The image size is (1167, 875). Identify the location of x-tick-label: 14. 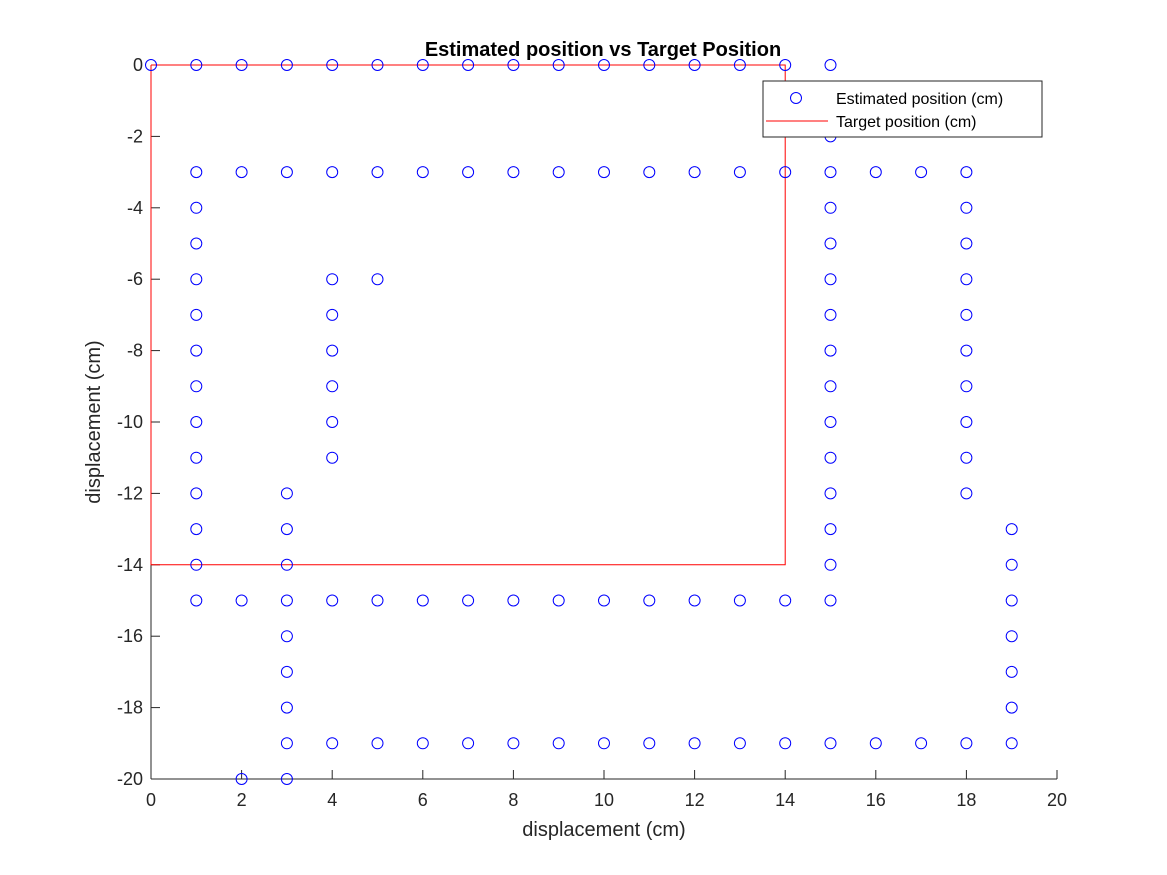
(785, 800).